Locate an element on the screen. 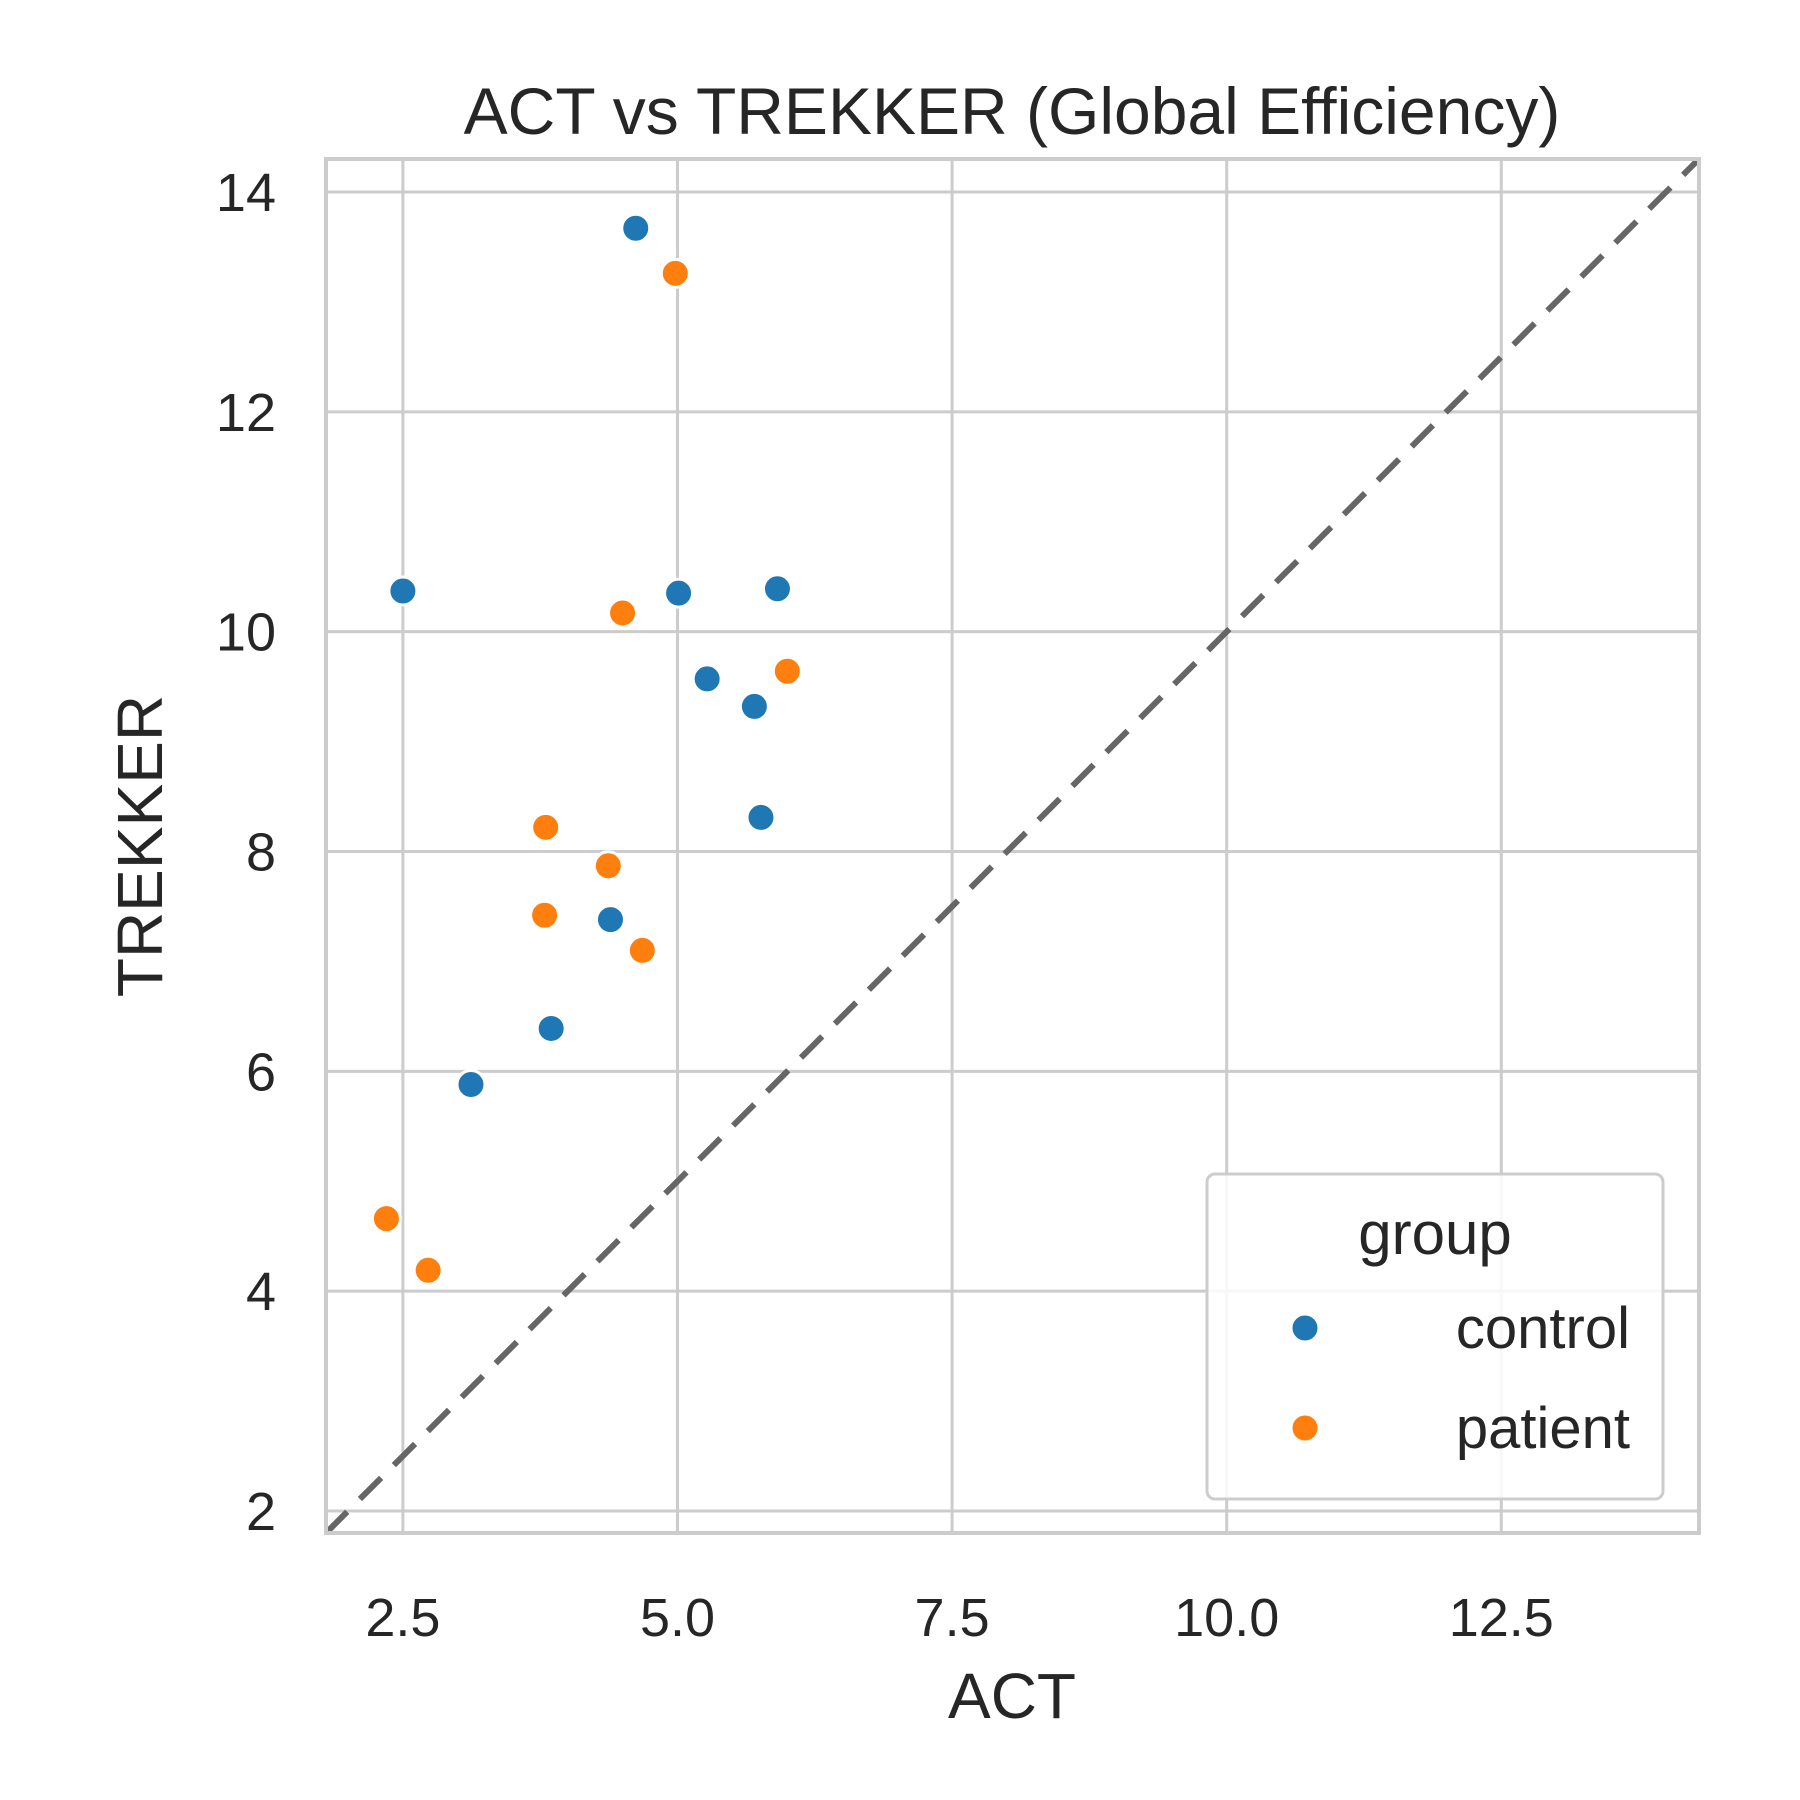  y-tick-label: 4 is located at coordinates (261, 1292).